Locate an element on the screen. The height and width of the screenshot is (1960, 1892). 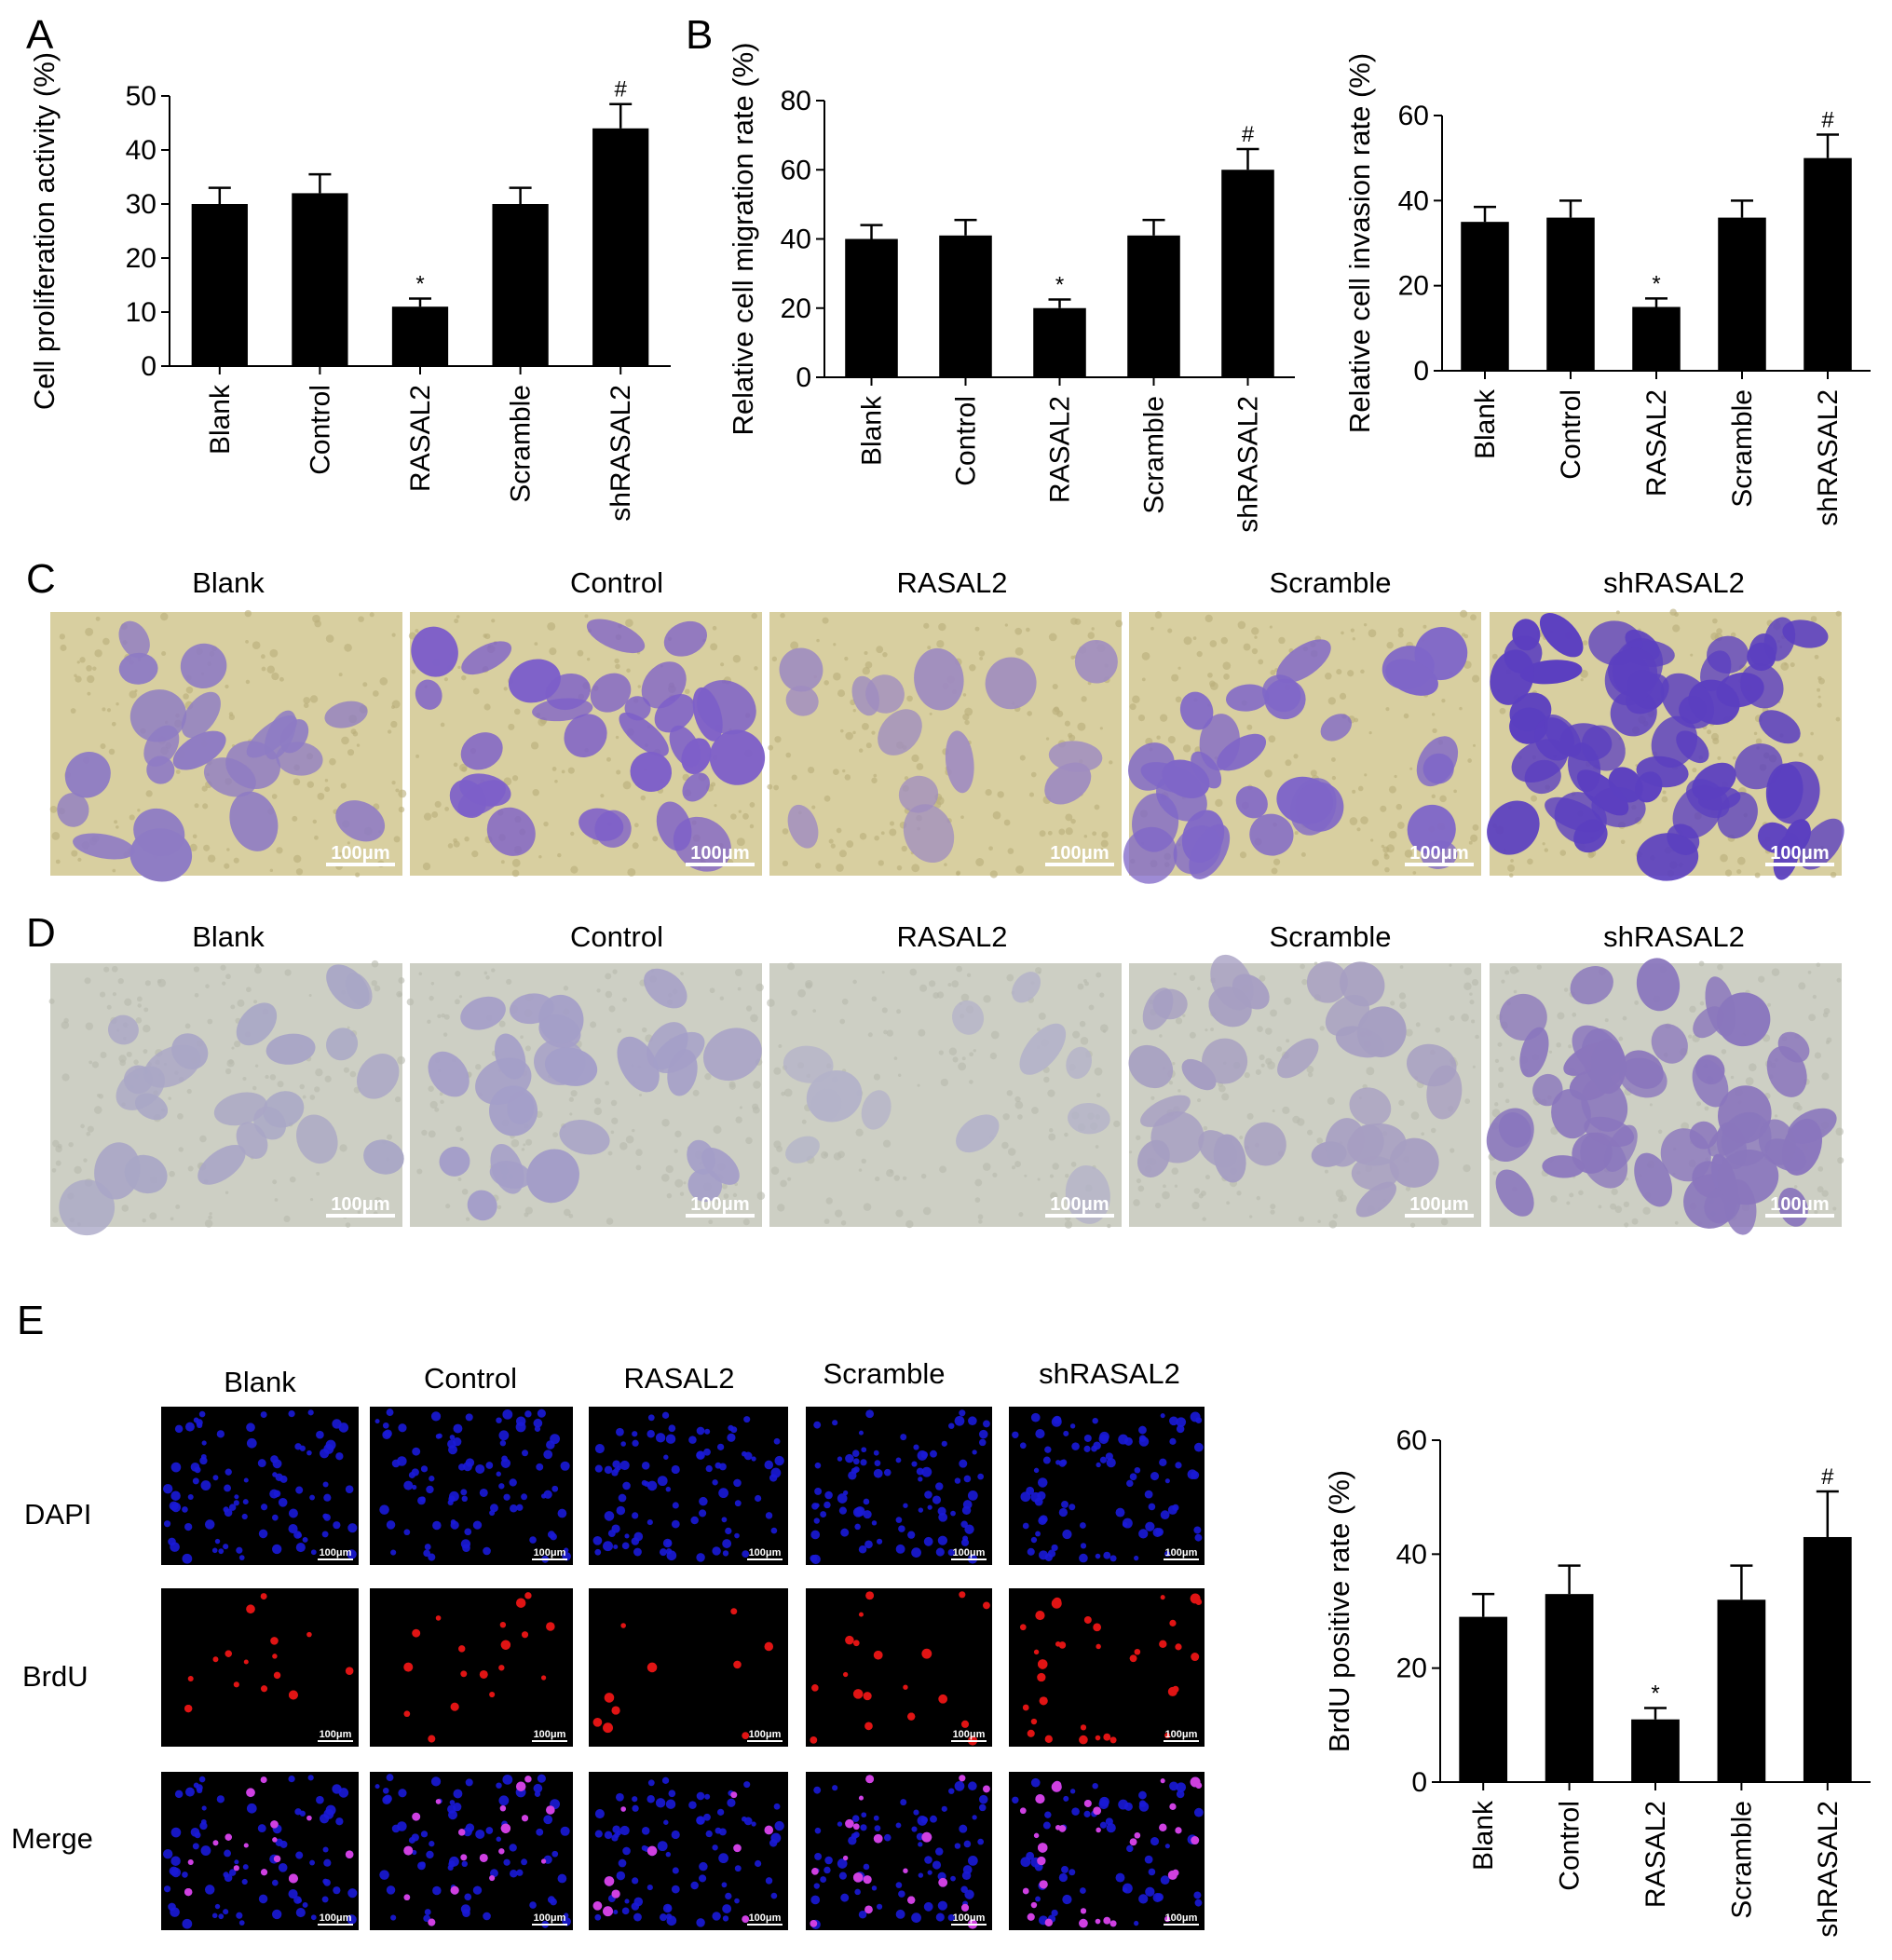
x-tick-label-control: Control is located at coordinates (1571, 1846).